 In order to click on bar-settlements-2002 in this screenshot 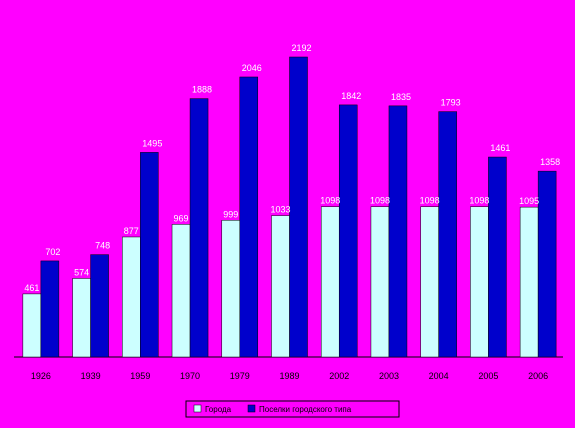, I will do `click(348, 231)`.